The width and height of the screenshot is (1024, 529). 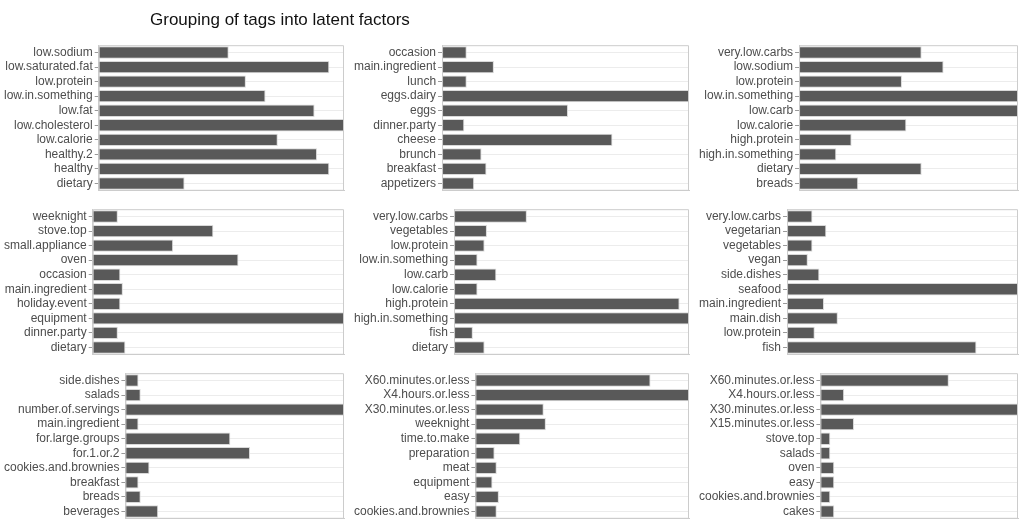 What do you see at coordinates (53, 124) in the screenshot?
I see `y-tick-label: low.cholesterol` at bounding box center [53, 124].